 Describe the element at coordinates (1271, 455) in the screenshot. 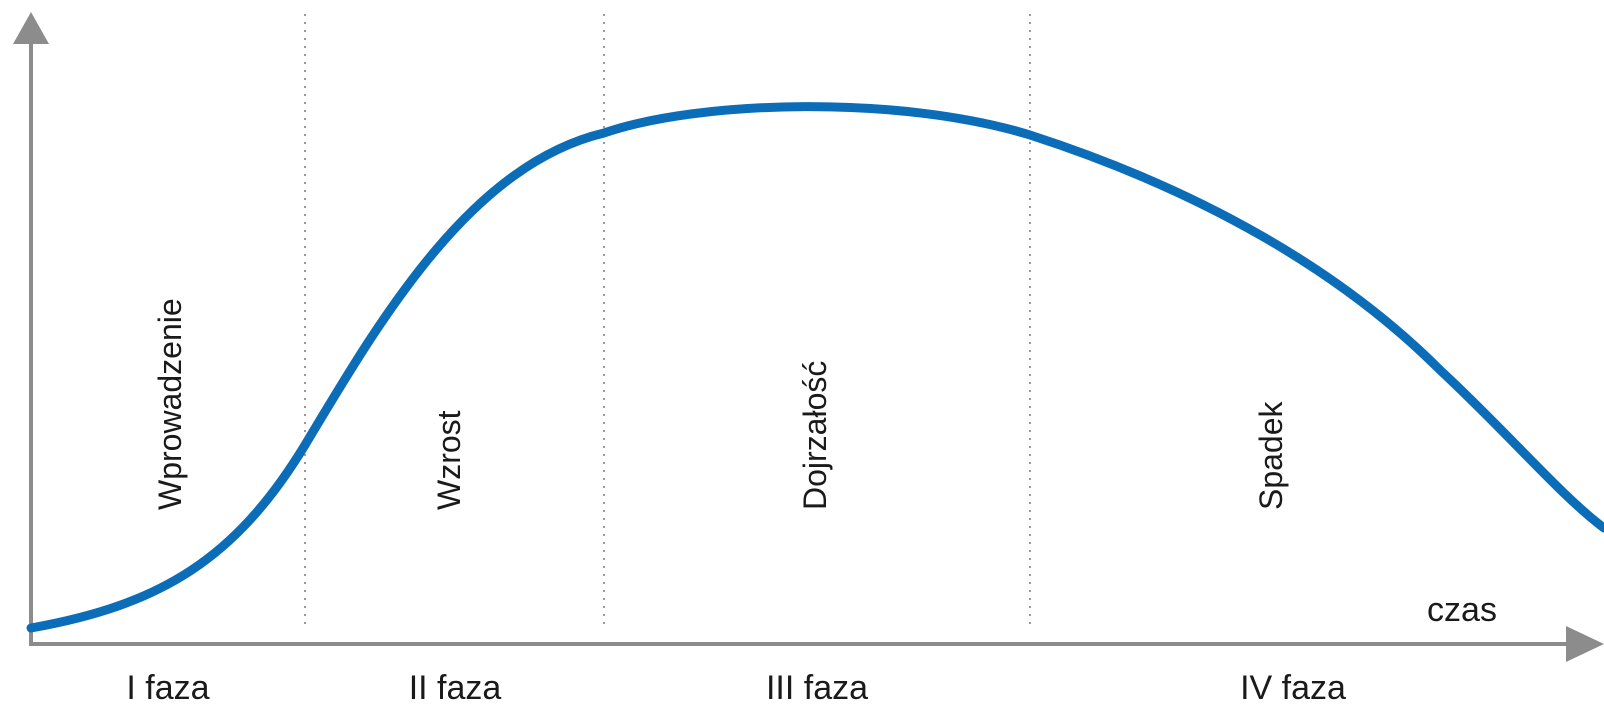

I see `stage-label-decline: Spadek` at that location.